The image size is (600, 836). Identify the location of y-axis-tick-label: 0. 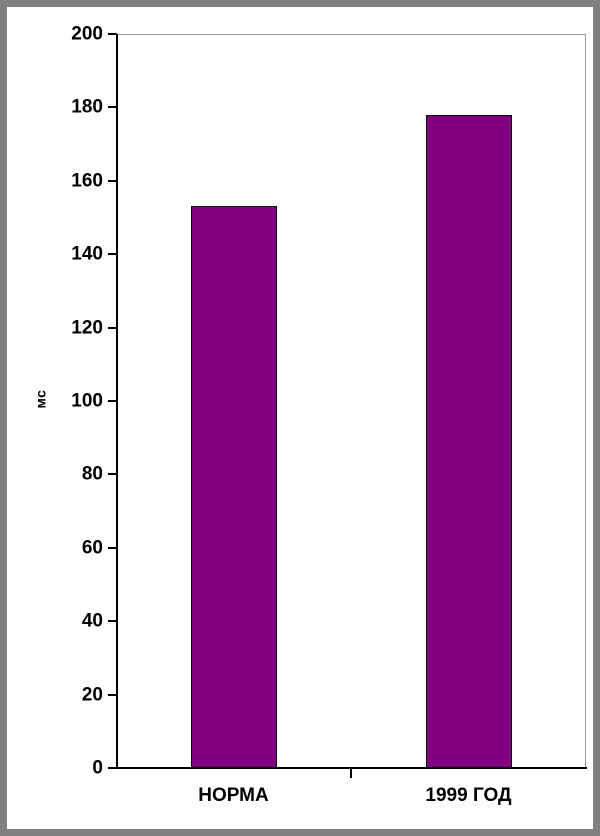
(97, 768).